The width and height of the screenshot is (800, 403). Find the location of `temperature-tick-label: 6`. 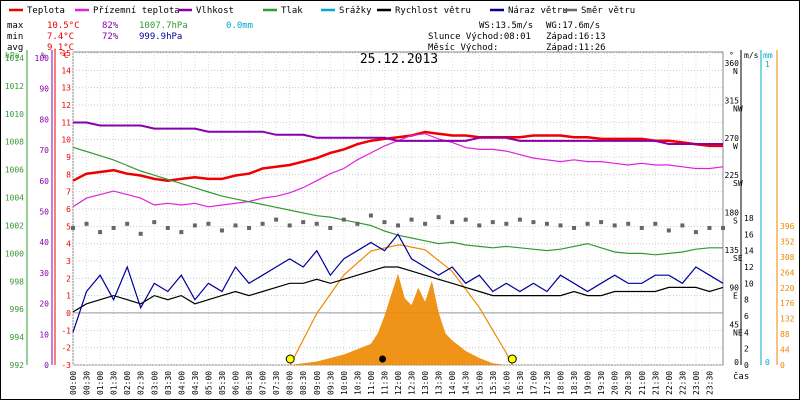

temperature-tick-label: 6 is located at coordinates (68, 209).